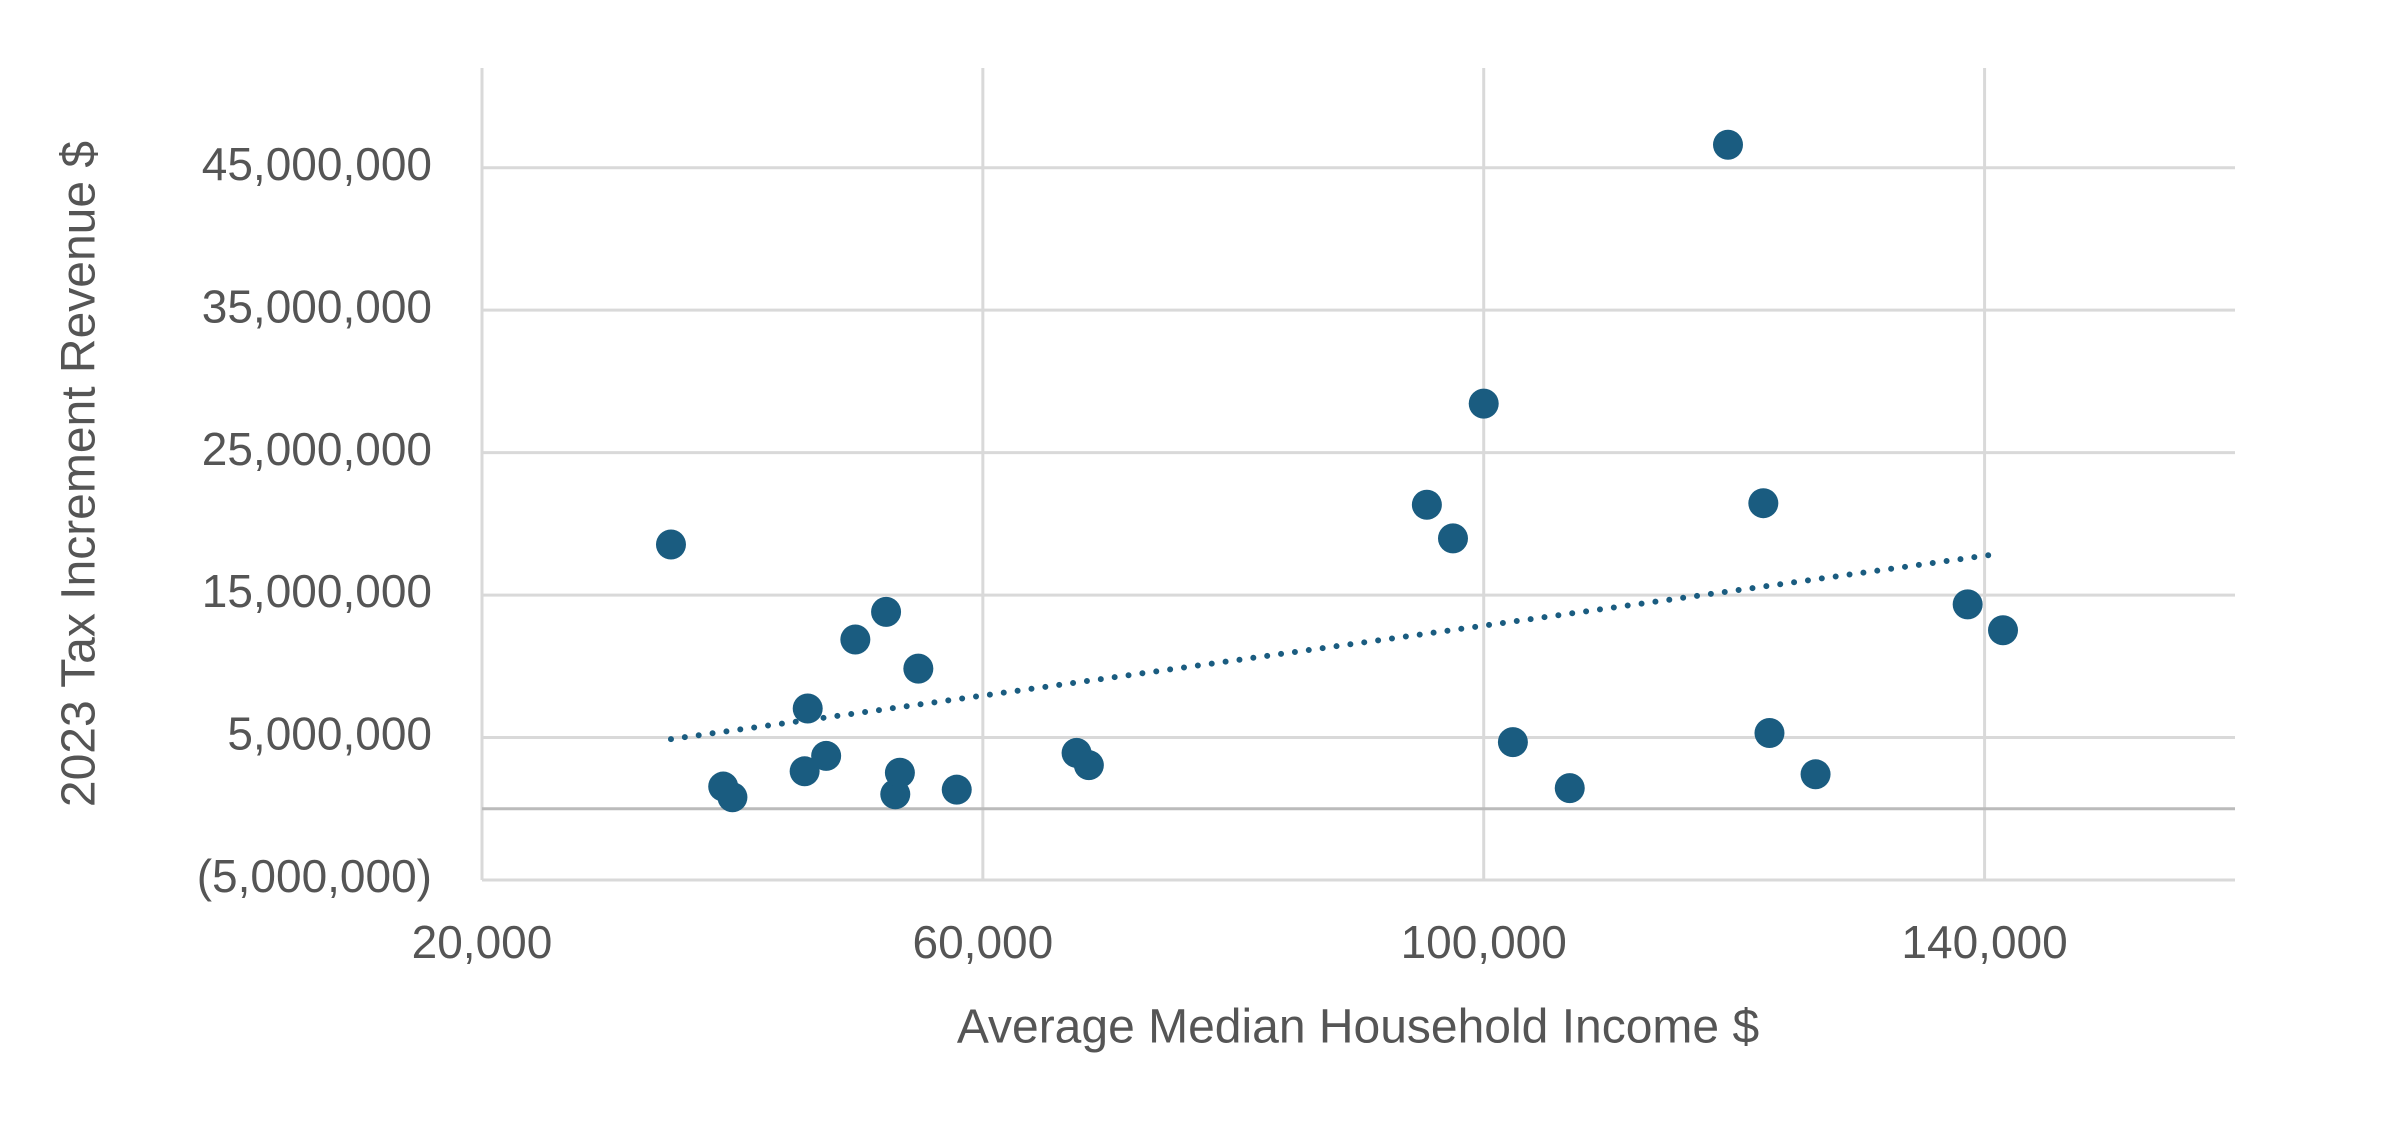 Image resolution: width=2400 pixels, height=1141 pixels. What do you see at coordinates (317, 164) in the screenshot?
I see `y-tick-label: 45,000,000` at bounding box center [317, 164].